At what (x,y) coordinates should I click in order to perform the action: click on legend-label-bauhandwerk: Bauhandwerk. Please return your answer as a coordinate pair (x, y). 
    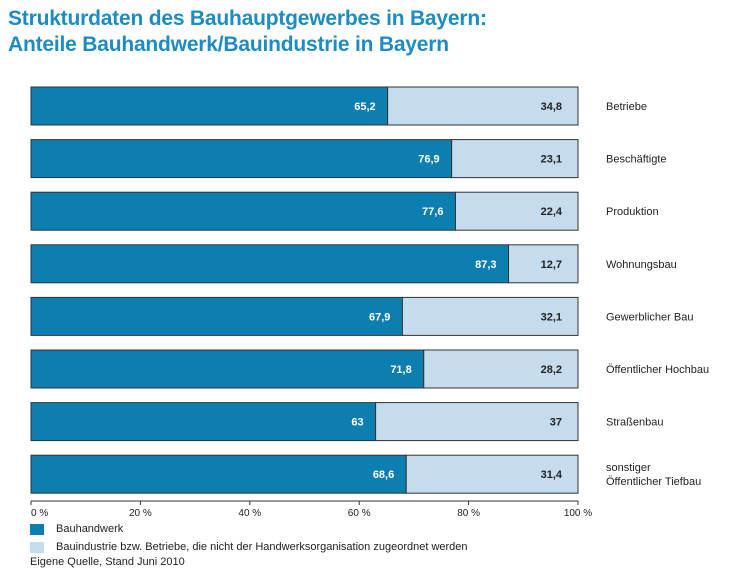
    Looking at the image, I should click on (90, 529).